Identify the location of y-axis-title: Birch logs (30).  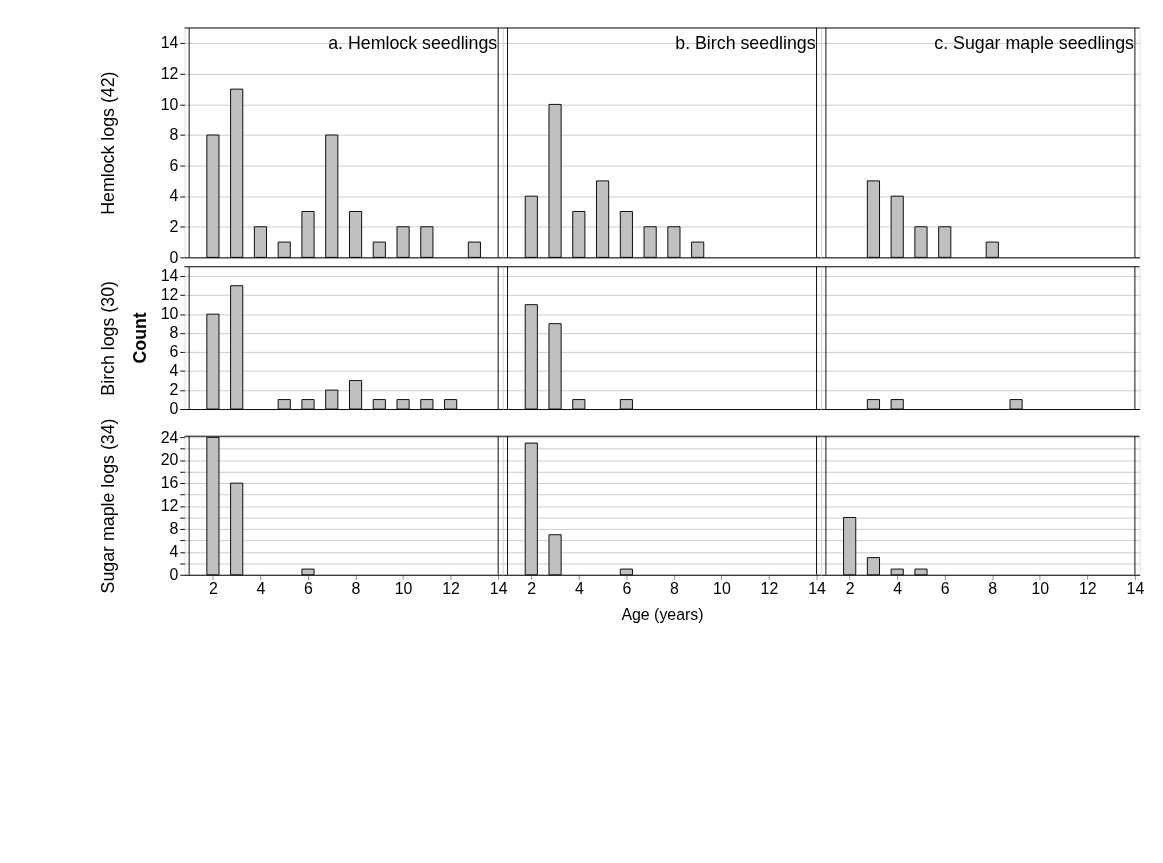
(107, 338).